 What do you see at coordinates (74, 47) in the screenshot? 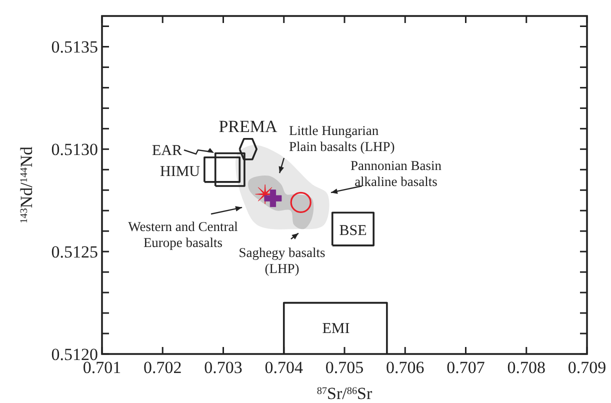
I see `y-tick-label: 0.5135` at bounding box center [74, 47].